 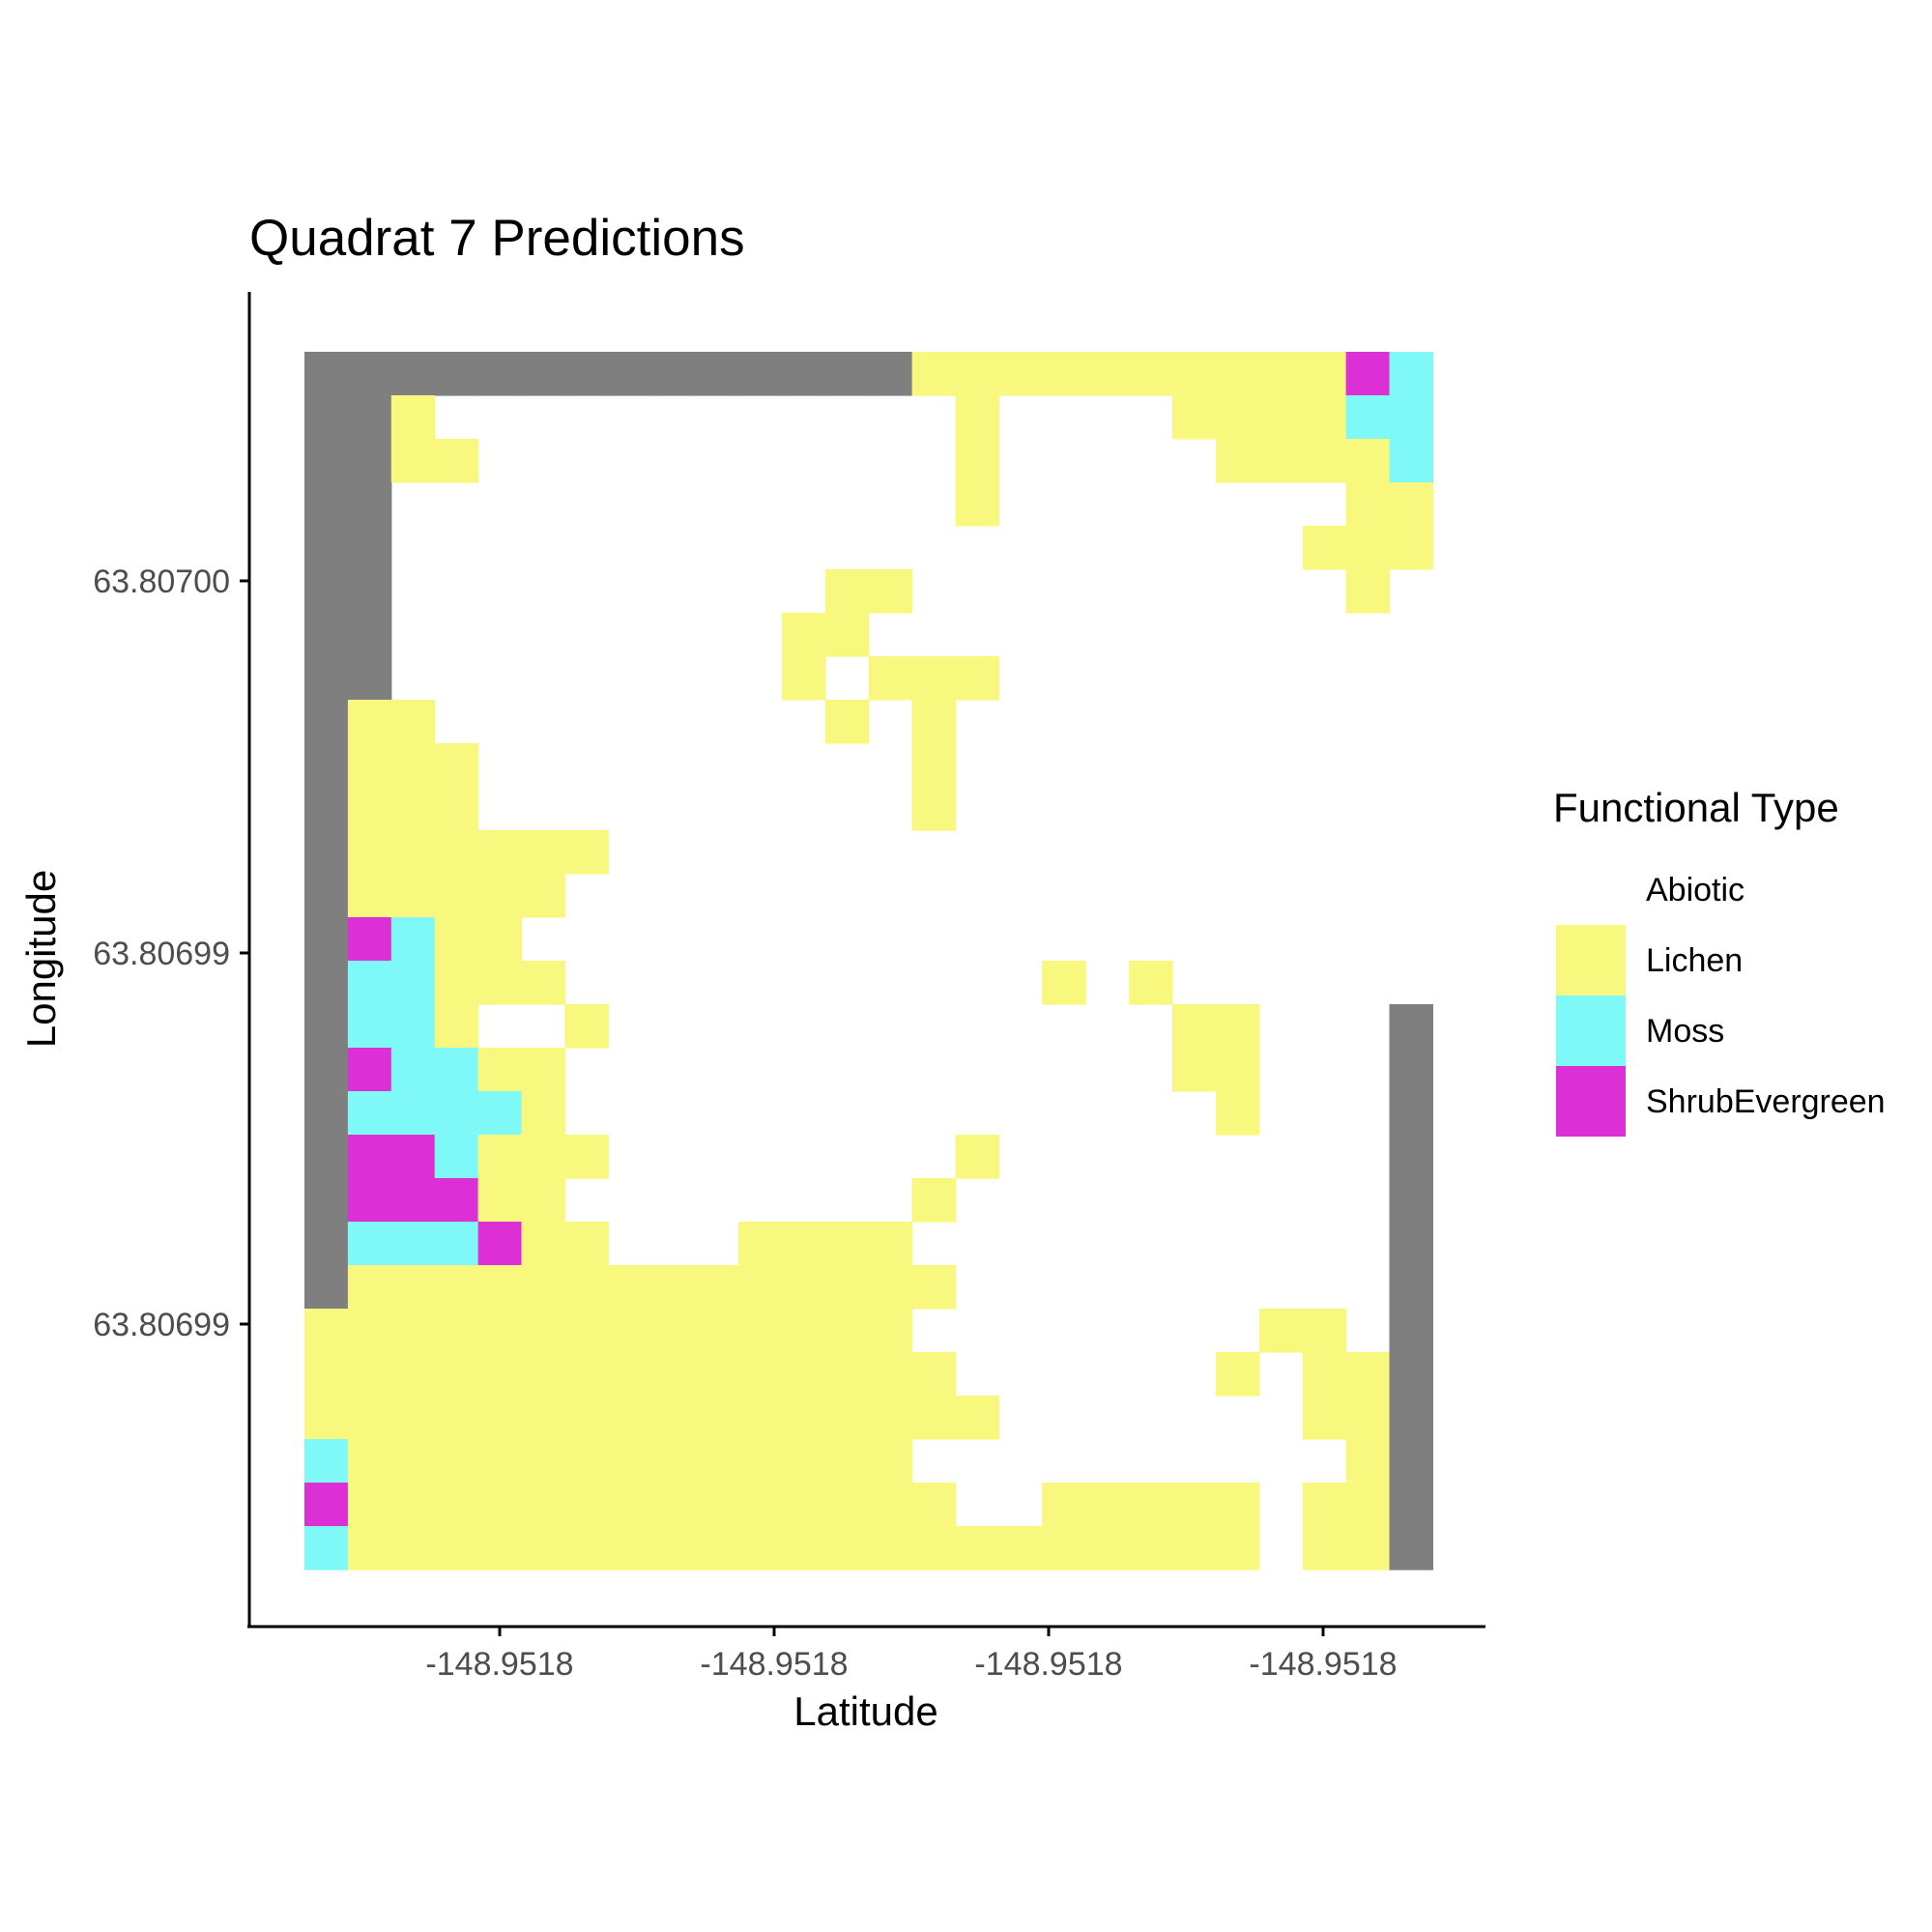 I want to click on y-tick-label: 63.80699, so click(x=161, y=1325).